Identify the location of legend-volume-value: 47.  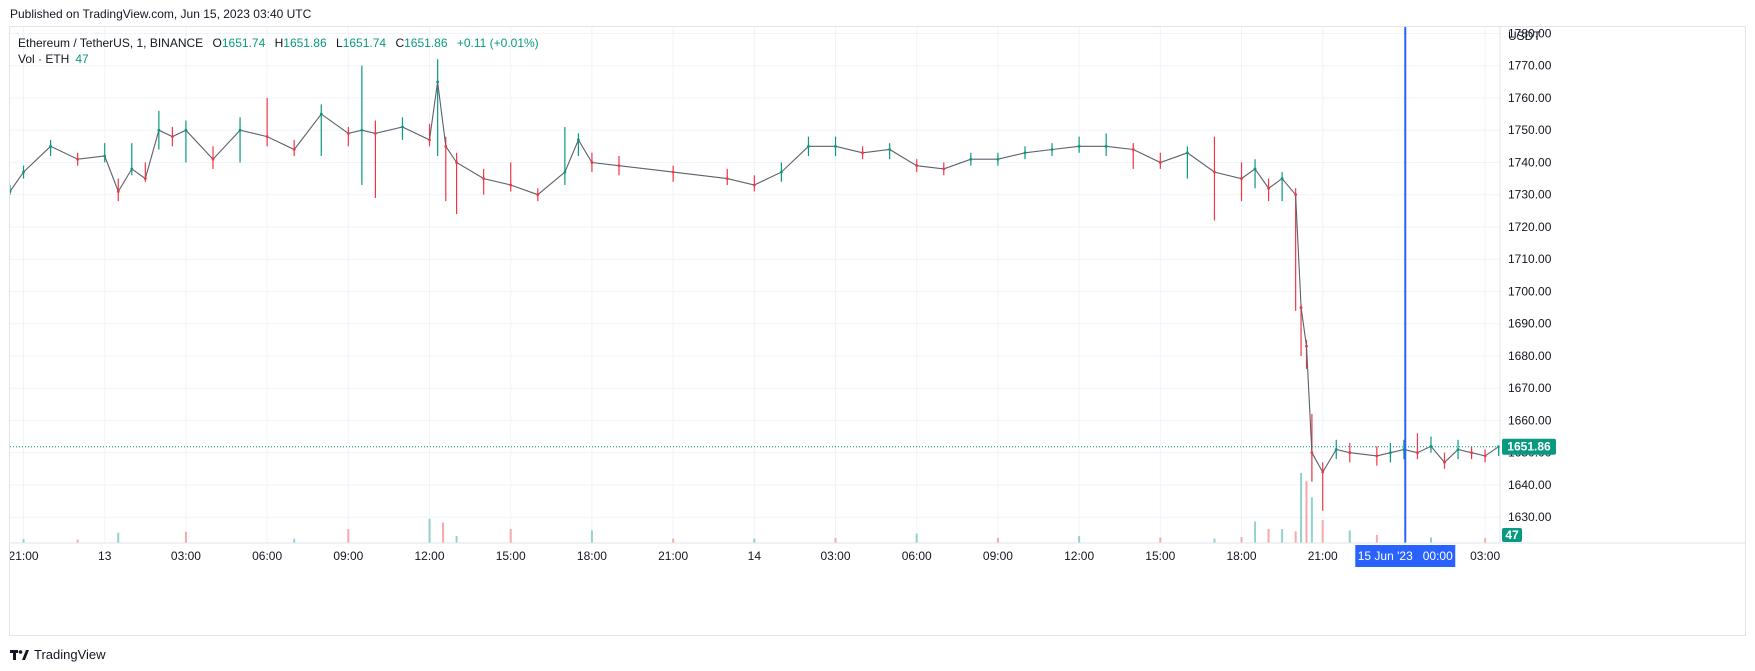
(82, 59).